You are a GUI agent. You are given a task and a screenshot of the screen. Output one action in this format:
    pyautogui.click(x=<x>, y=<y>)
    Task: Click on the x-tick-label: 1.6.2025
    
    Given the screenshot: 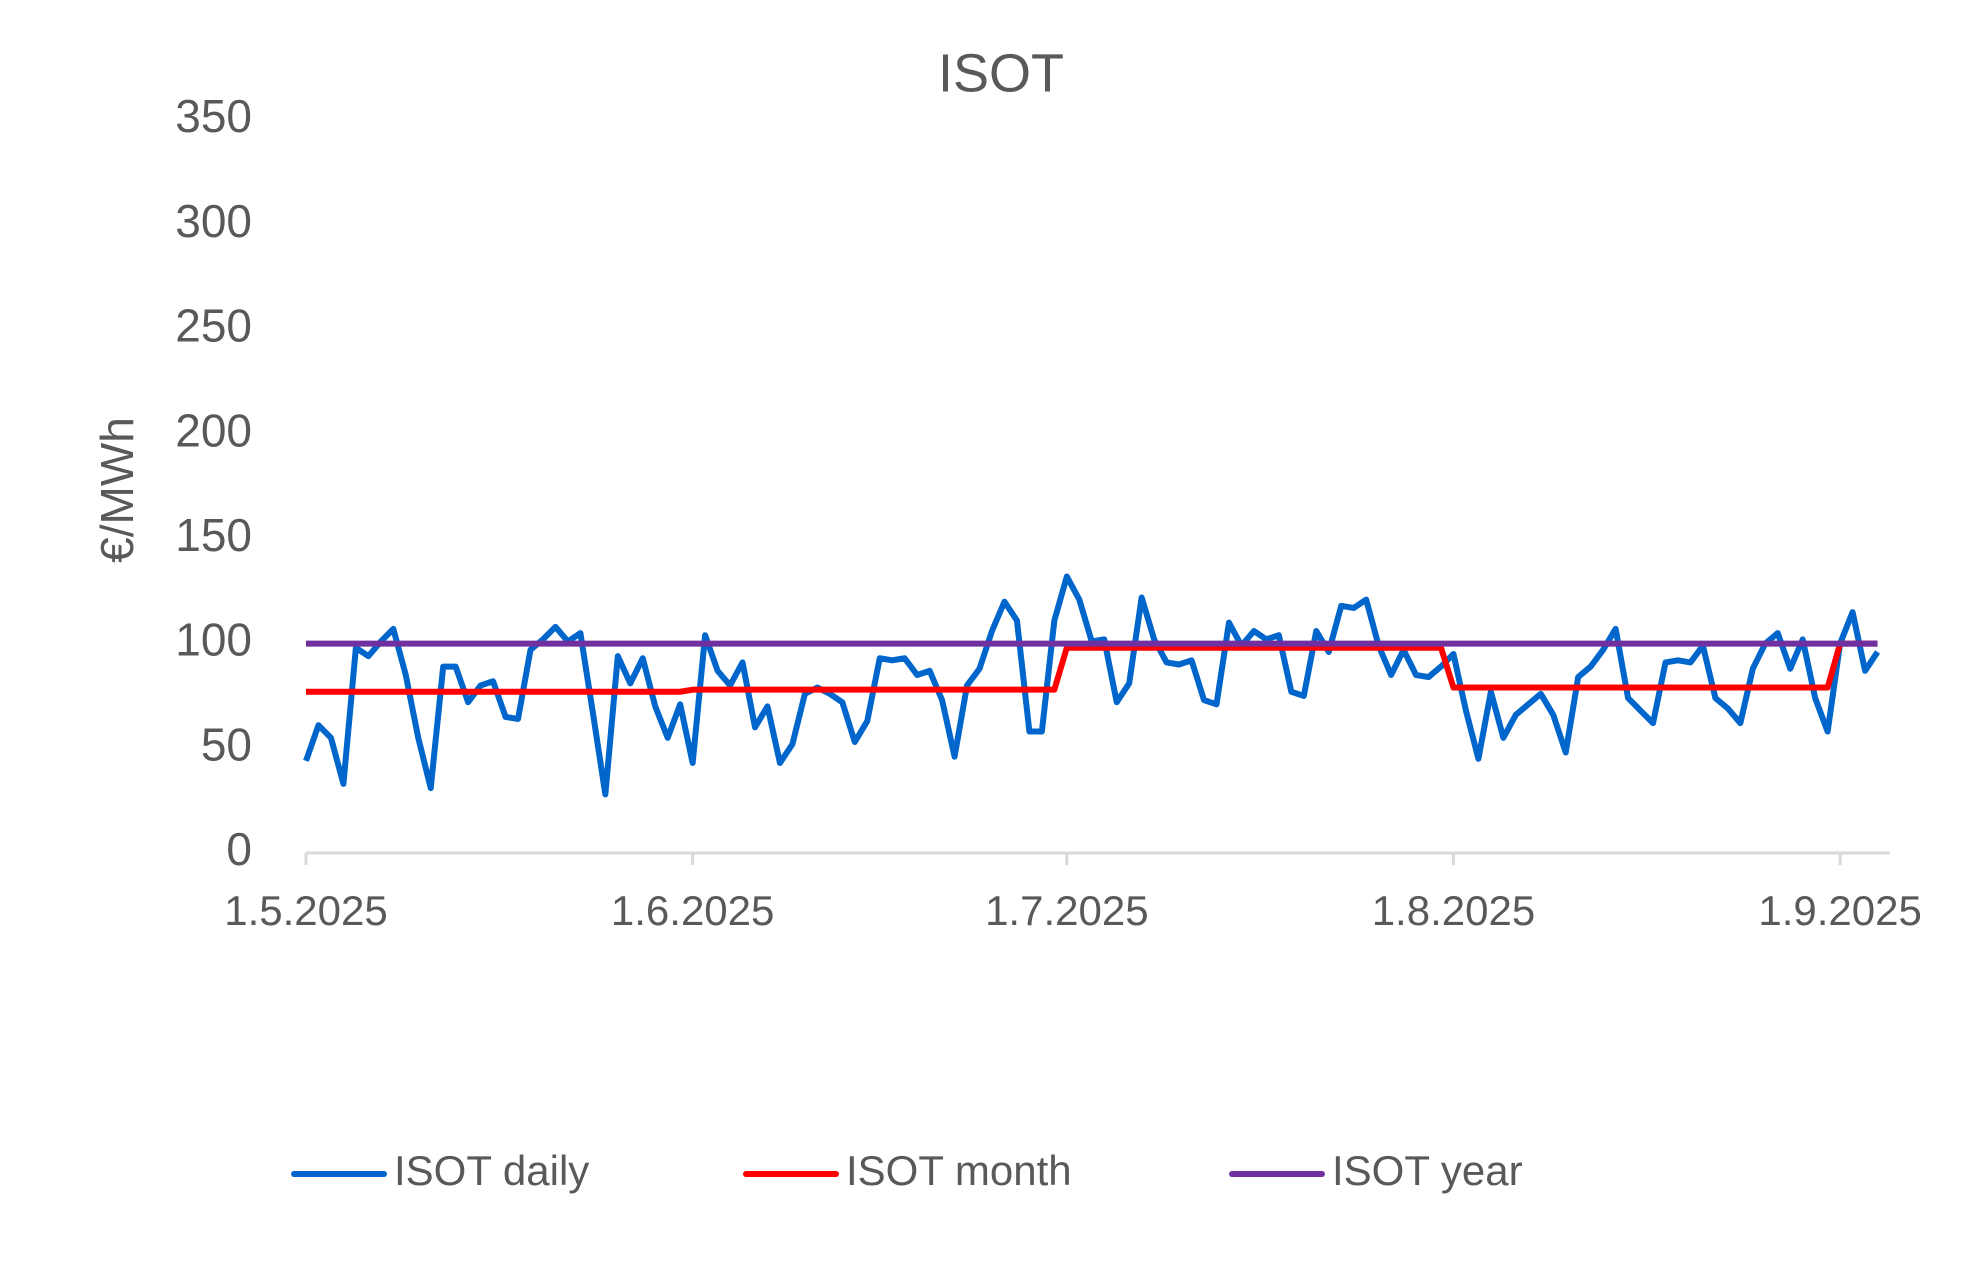 What is the action you would take?
    pyautogui.click(x=693, y=910)
    